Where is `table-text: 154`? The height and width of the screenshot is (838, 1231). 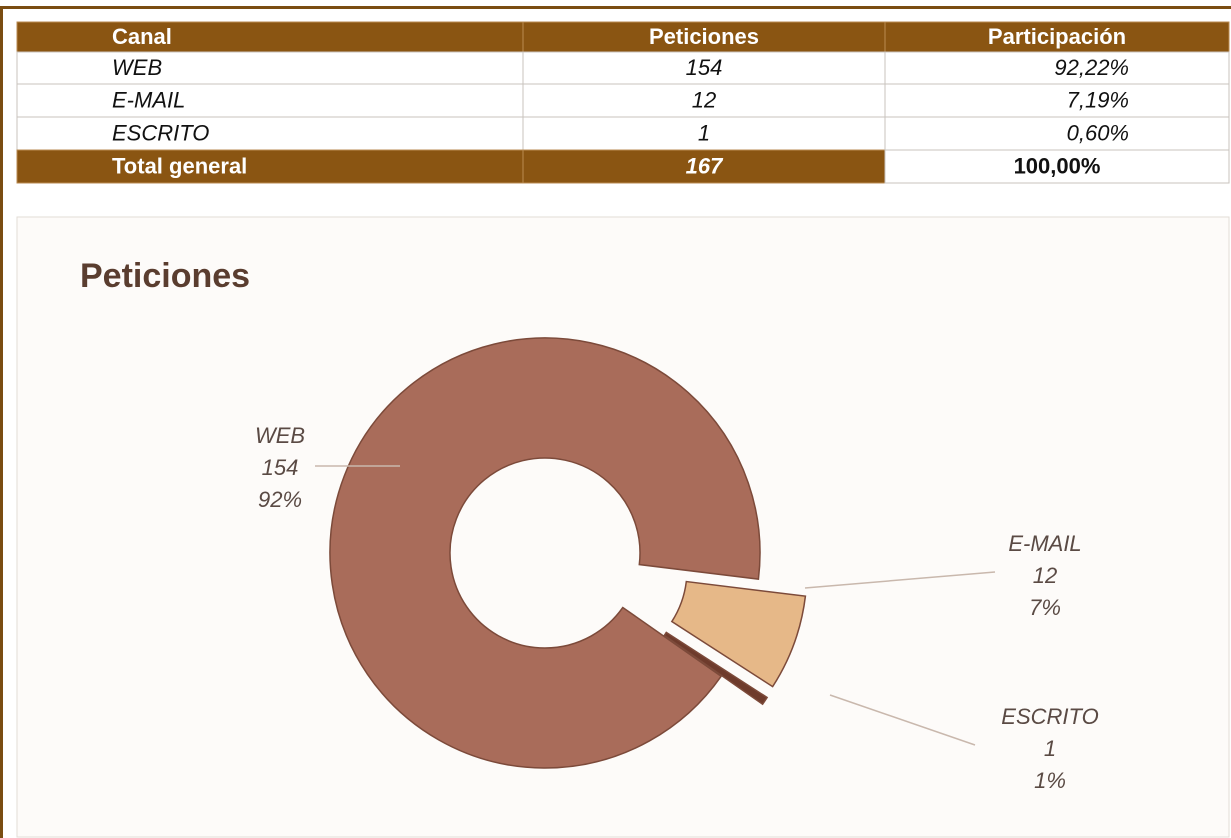
table-text: 154 is located at coordinates (704, 67).